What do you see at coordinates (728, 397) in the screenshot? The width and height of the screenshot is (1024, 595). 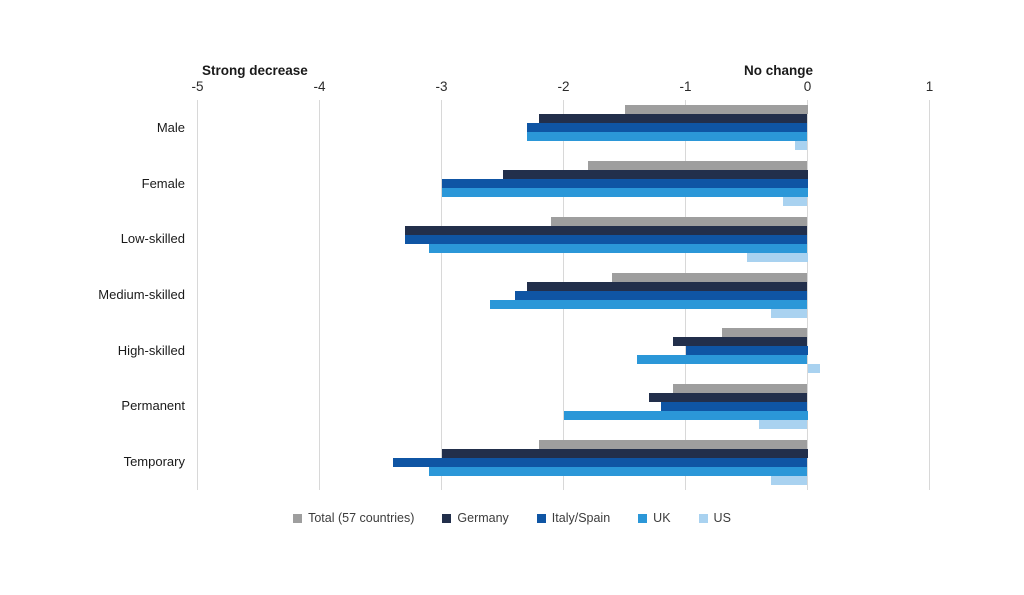 I see `bar-germany-permanent` at bounding box center [728, 397].